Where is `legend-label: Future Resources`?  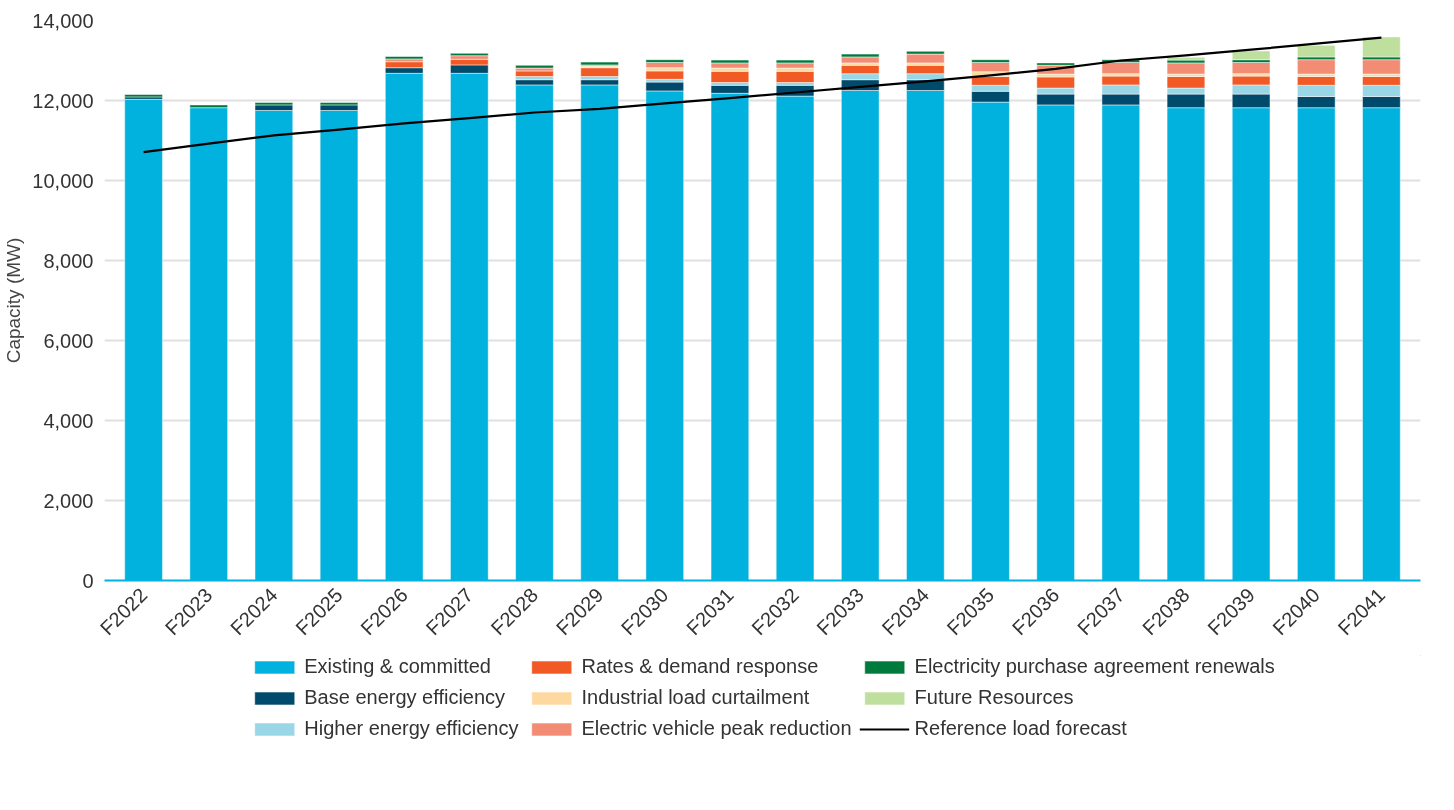
legend-label: Future Resources is located at coordinates (994, 697).